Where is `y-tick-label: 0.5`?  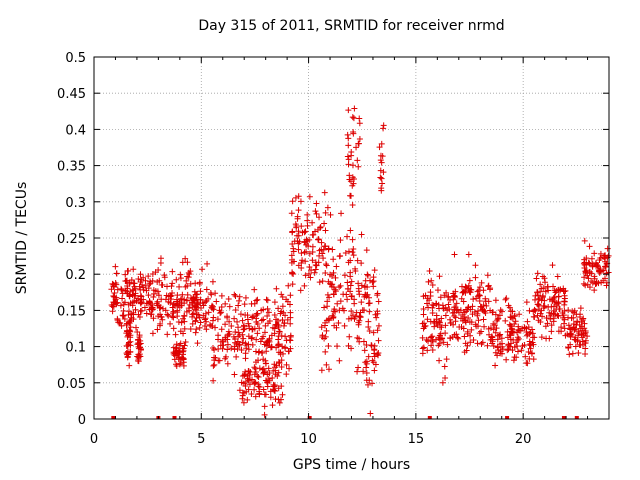 y-tick-label: 0.5 is located at coordinates (75, 58).